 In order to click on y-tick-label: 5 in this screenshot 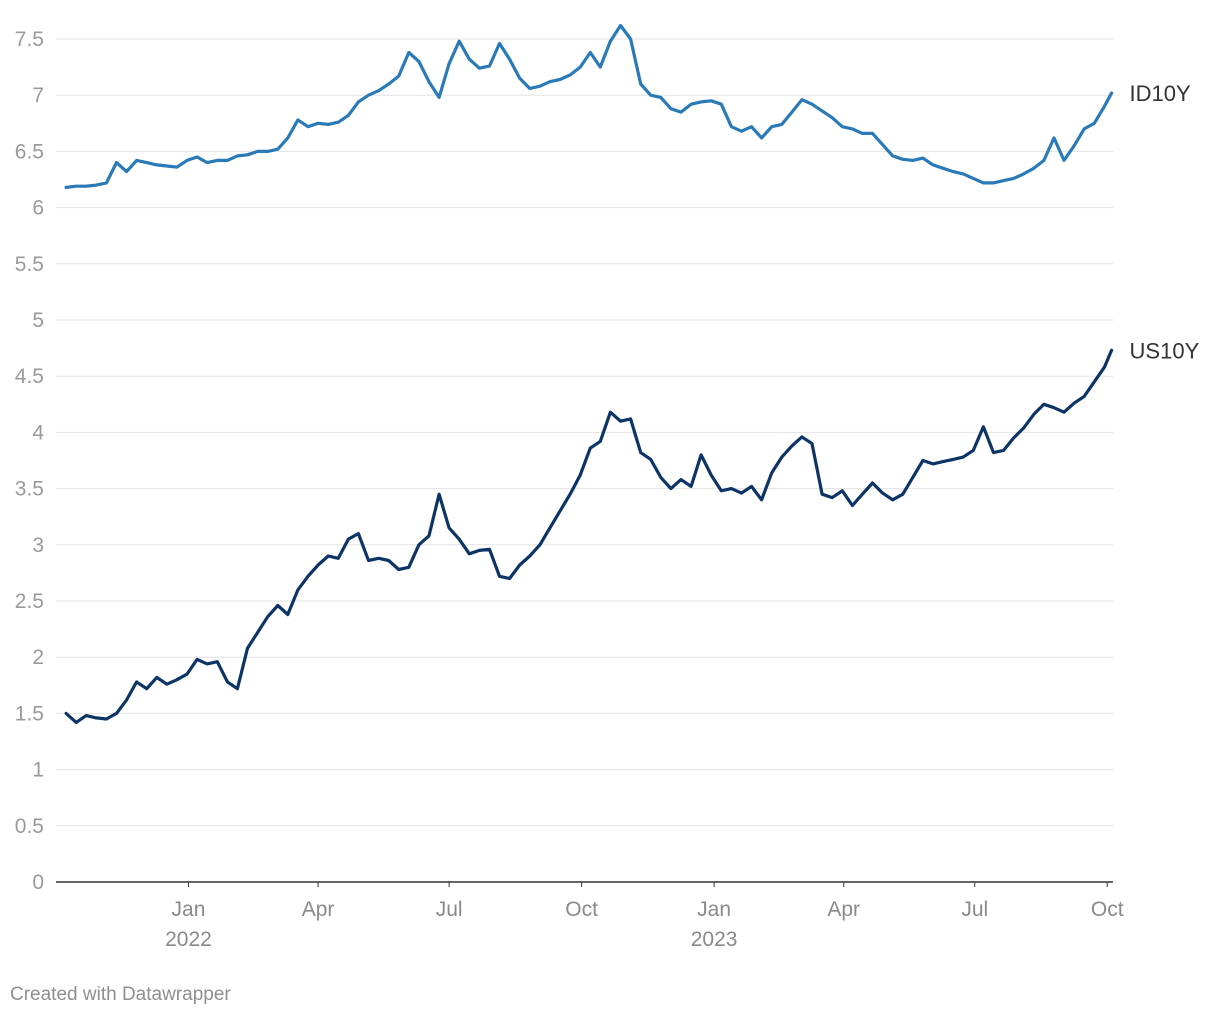, I will do `click(38, 320)`.